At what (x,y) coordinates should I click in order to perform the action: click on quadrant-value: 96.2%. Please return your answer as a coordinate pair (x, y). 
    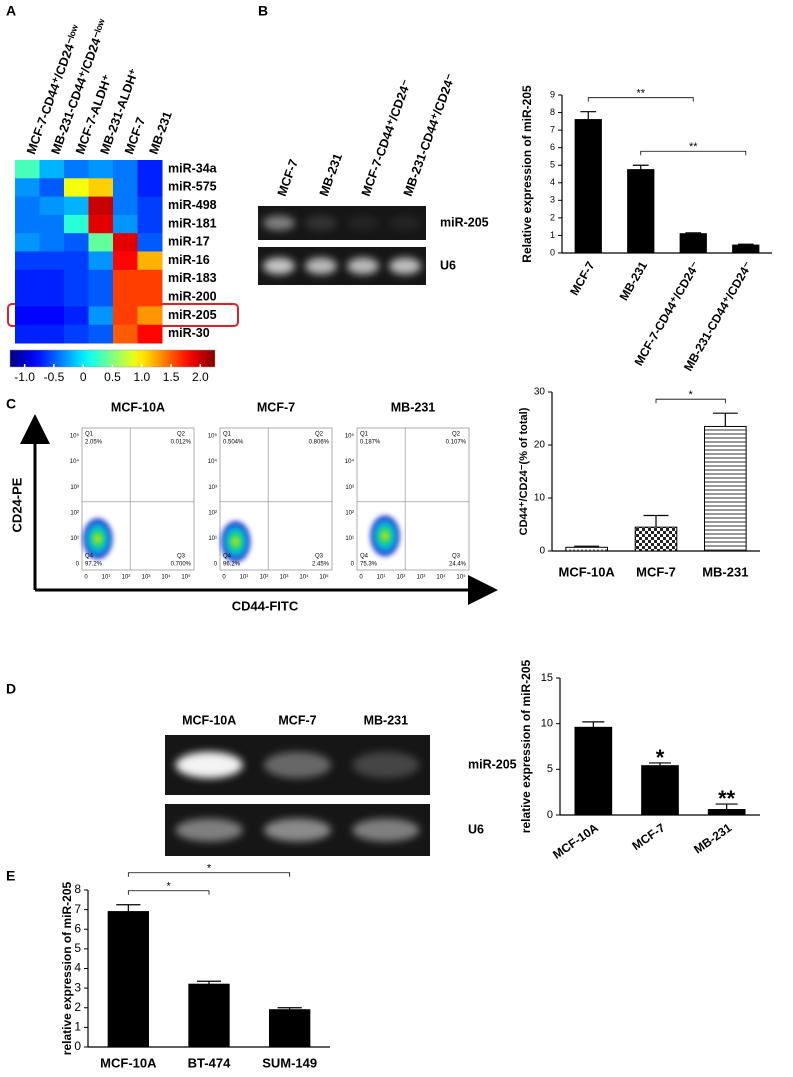
    Looking at the image, I should click on (232, 565).